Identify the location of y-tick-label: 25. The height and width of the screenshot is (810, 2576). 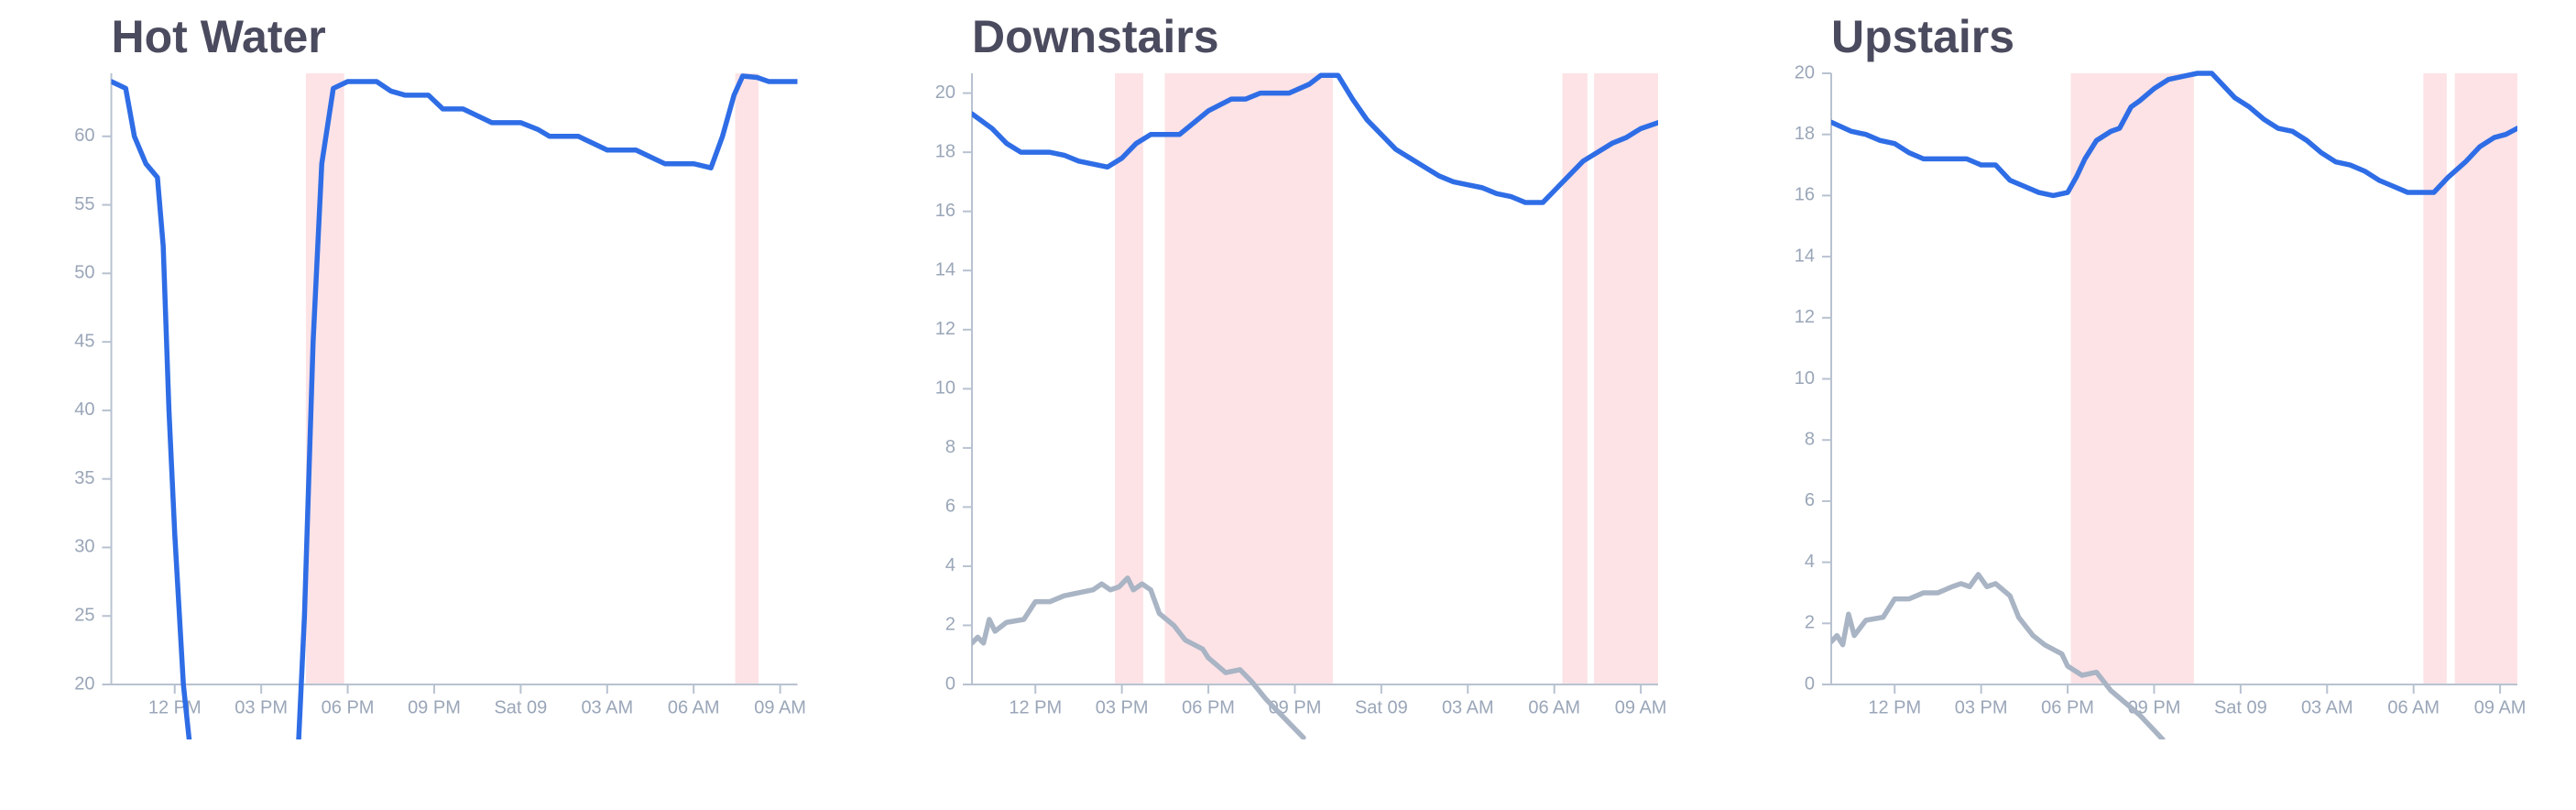
(84, 616).